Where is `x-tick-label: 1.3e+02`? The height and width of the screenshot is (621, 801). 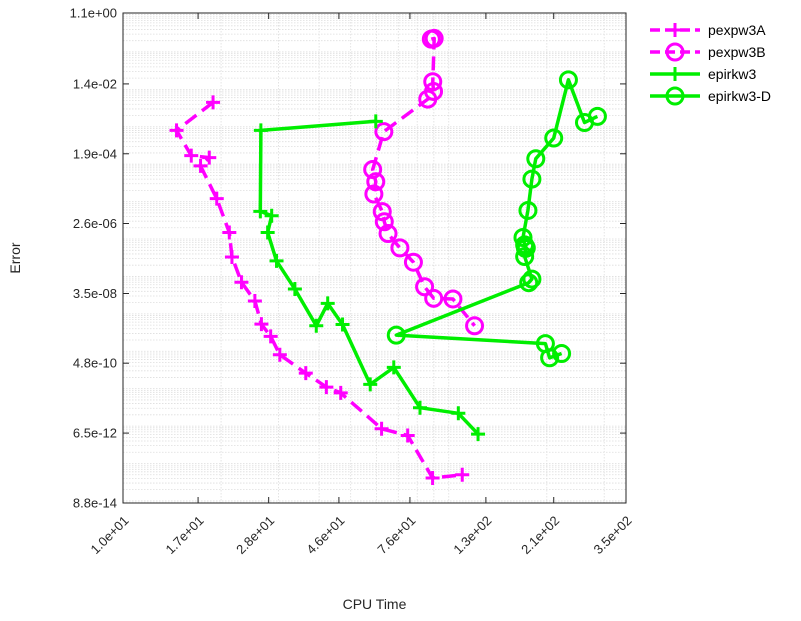
x-tick-label: 1.3e+02 is located at coordinates (472, 535).